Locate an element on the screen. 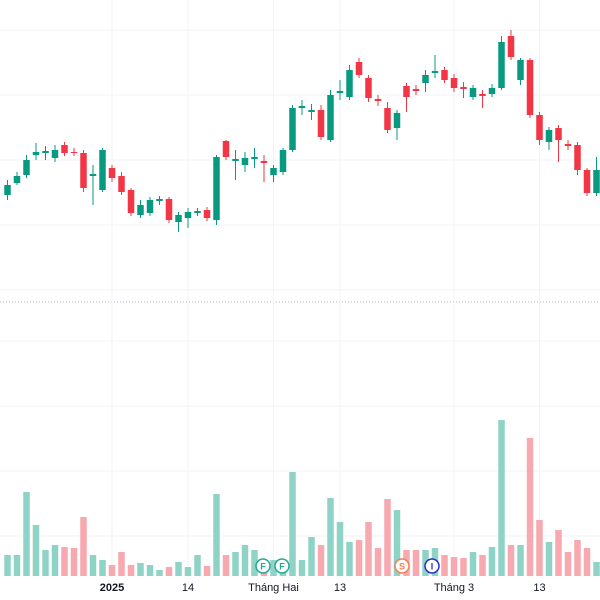 The width and height of the screenshot is (600, 600). event-label: S is located at coordinates (402, 566).